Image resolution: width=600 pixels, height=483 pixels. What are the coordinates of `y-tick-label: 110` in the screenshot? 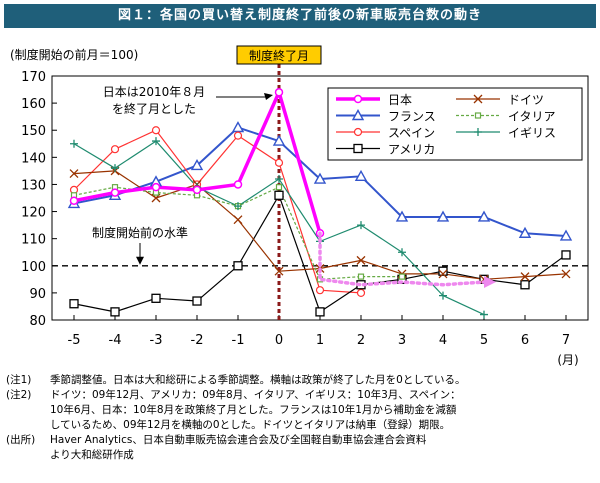 It's located at (33, 240).